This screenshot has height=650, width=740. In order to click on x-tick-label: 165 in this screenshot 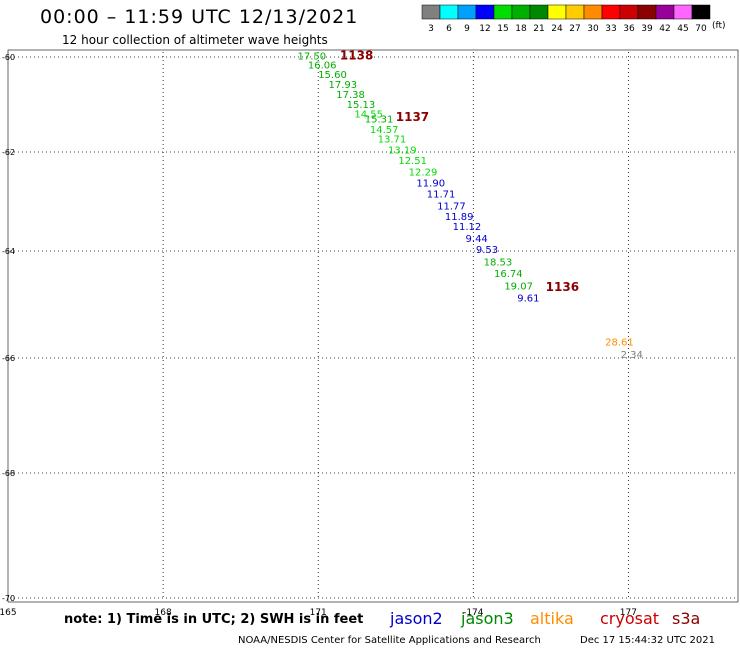, I will do `click(8, 613)`.